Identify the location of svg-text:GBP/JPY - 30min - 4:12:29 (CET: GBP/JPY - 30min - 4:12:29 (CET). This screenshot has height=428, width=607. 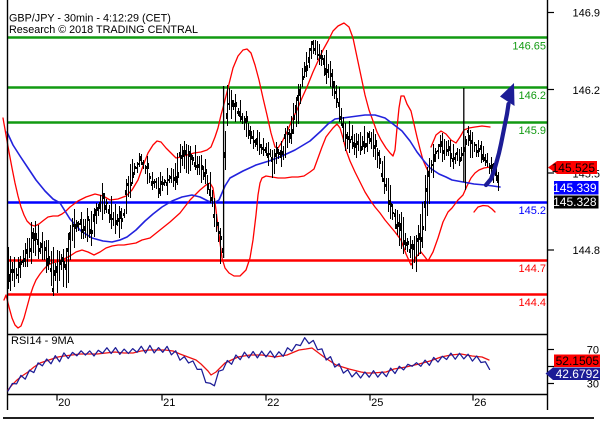
(90, 19).